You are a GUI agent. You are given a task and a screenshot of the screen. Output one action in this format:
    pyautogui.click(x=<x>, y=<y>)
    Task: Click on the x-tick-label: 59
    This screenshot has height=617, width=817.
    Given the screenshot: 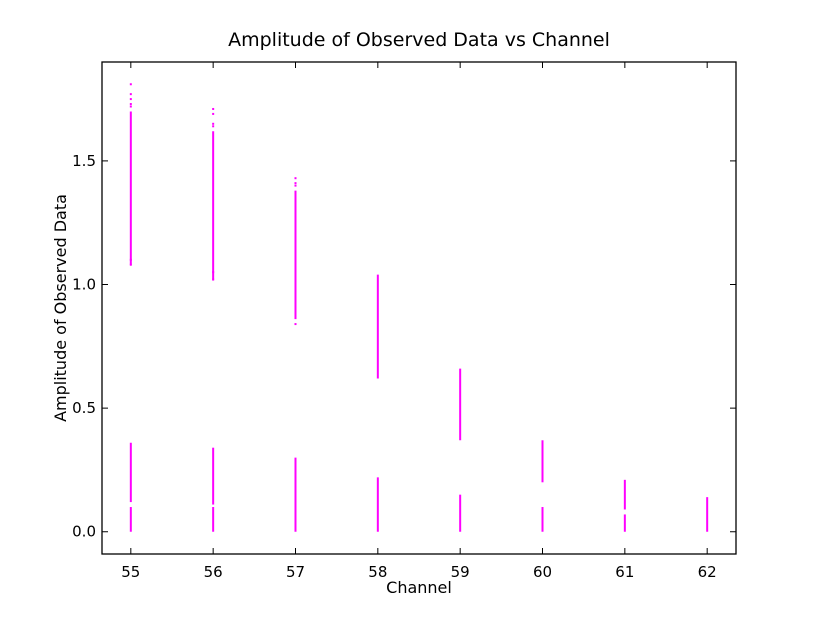 What is the action you would take?
    pyautogui.click(x=460, y=572)
    